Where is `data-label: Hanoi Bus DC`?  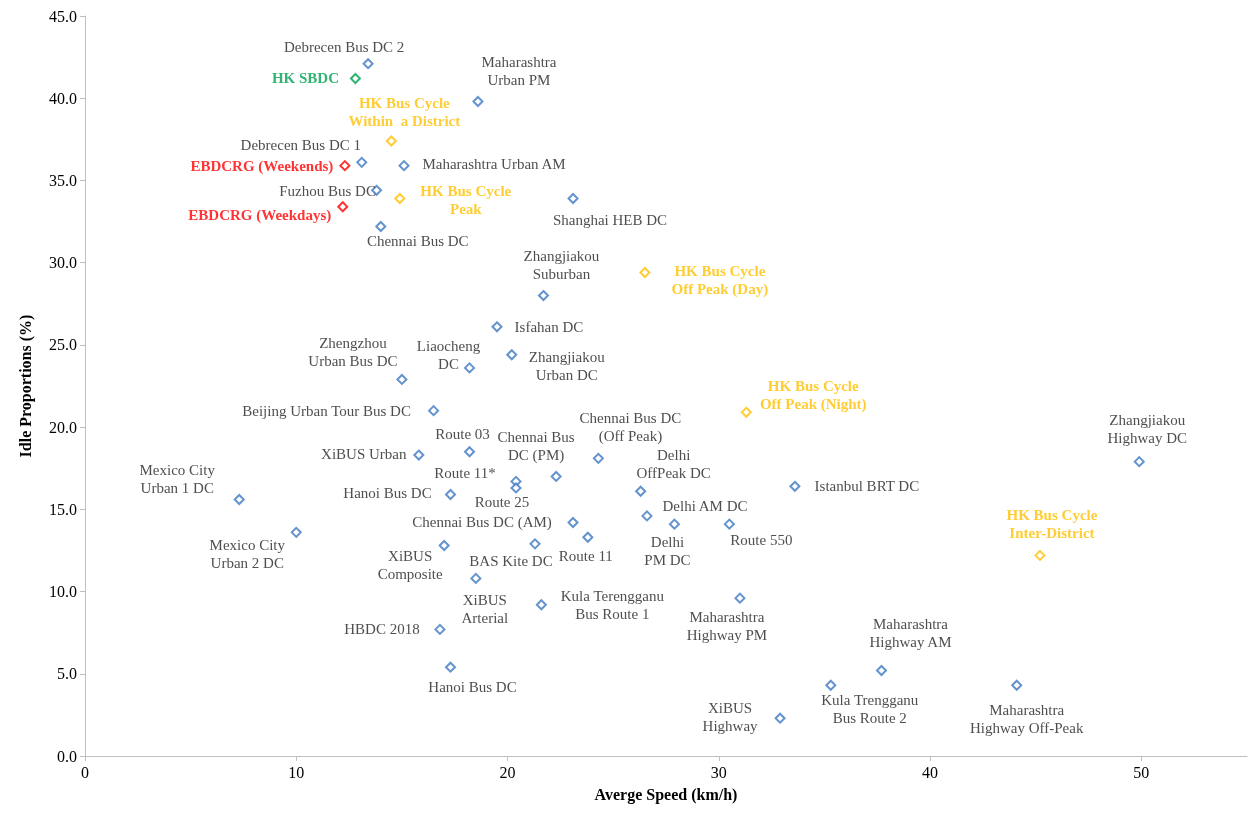 data-label: Hanoi Bus DC is located at coordinates (387, 492).